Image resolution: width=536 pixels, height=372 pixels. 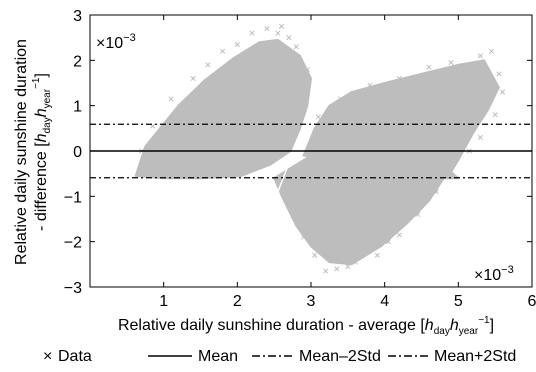 I want to click on legend-mean-plus-2std-label: Mean+2Std, so click(x=475, y=356).